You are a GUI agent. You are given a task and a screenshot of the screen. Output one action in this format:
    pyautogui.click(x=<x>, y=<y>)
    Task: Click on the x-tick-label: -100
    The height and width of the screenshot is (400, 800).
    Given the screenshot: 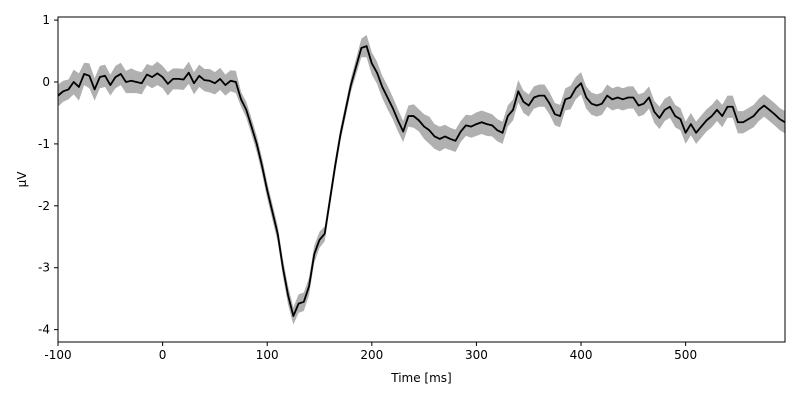 What is the action you would take?
    pyautogui.click(x=57, y=355)
    